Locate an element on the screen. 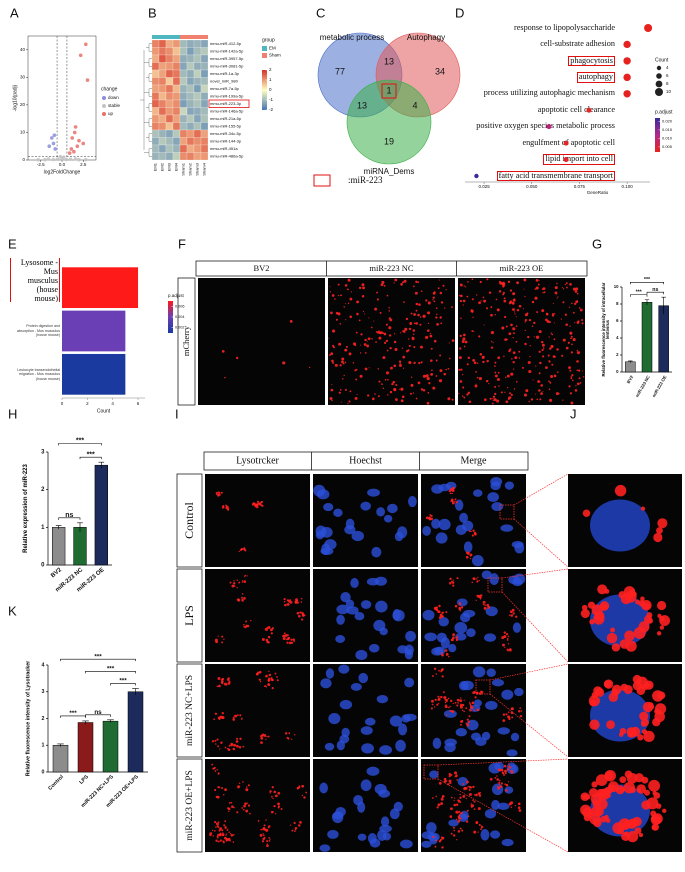 This screenshot has width=685, height=872. column-header: Lysotrcker is located at coordinates (257, 460).